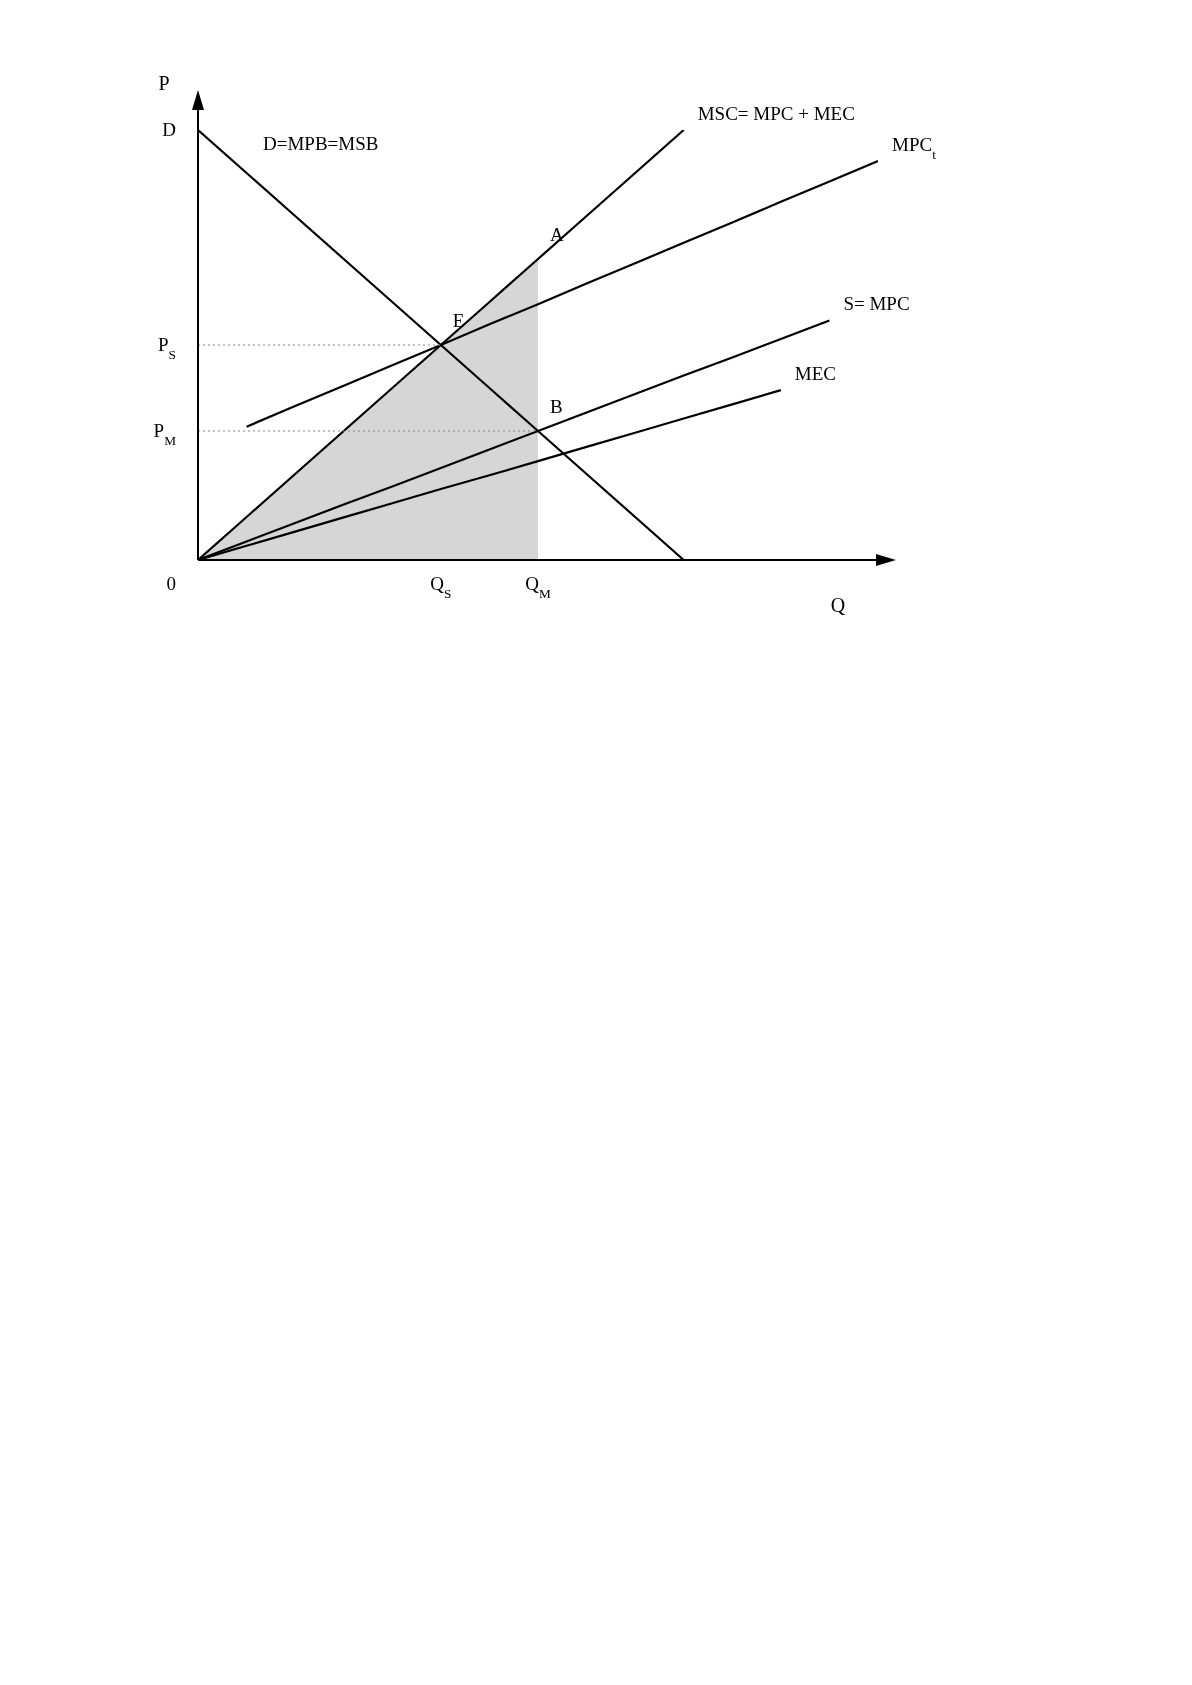 The height and width of the screenshot is (1685, 1192). What do you see at coordinates (169, 129) in the screenshot?
I see `text: D` at bounding box center [169, 129].